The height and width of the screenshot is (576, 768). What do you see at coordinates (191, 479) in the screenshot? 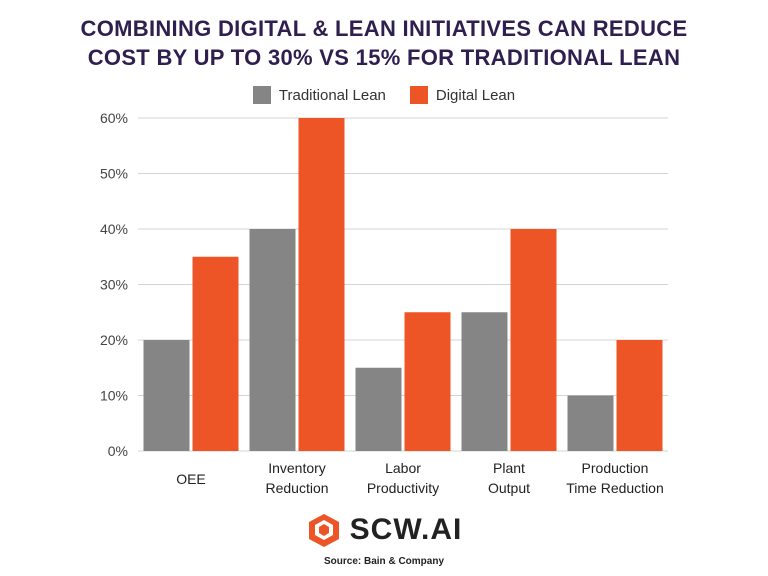
I see `x-category-label: OEE` at bounding box center [191, 479].